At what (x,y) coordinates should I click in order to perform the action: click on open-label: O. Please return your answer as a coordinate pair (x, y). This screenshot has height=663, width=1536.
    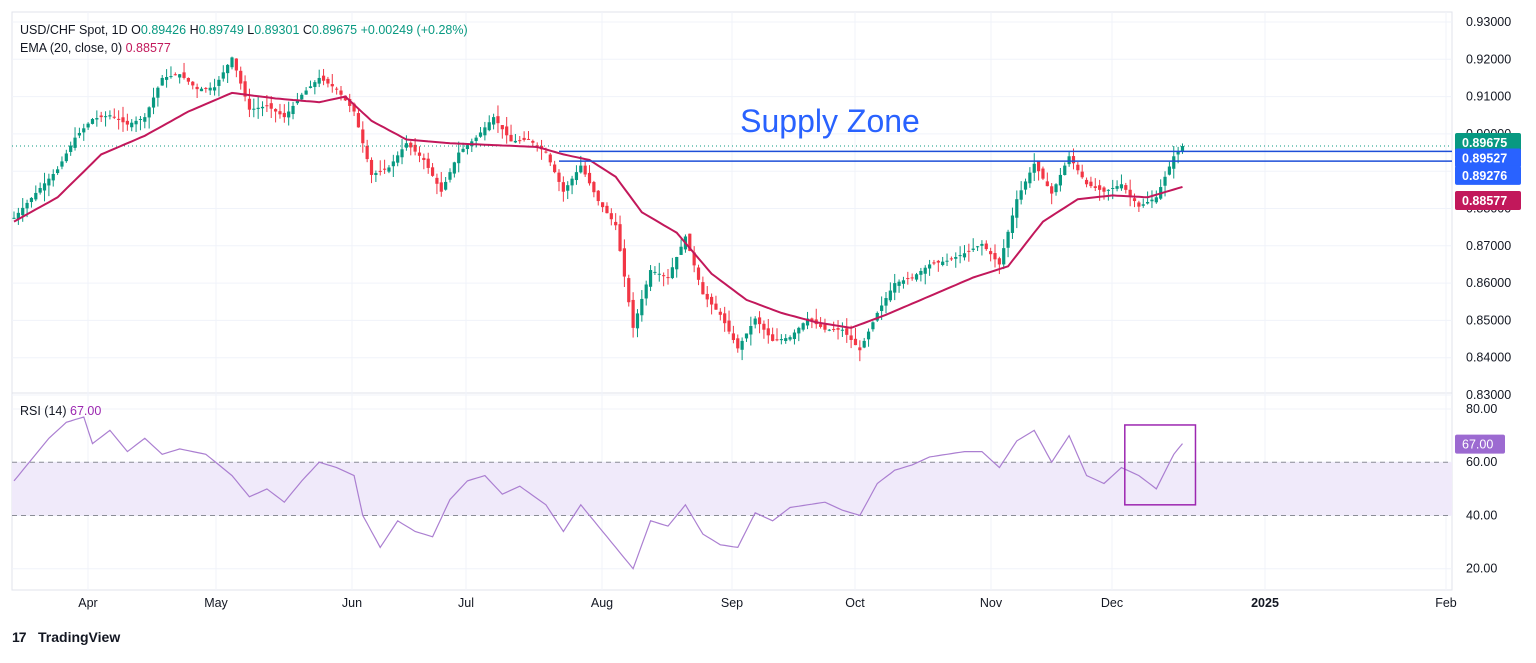
    Looking at the image, I should click on (136, 30).